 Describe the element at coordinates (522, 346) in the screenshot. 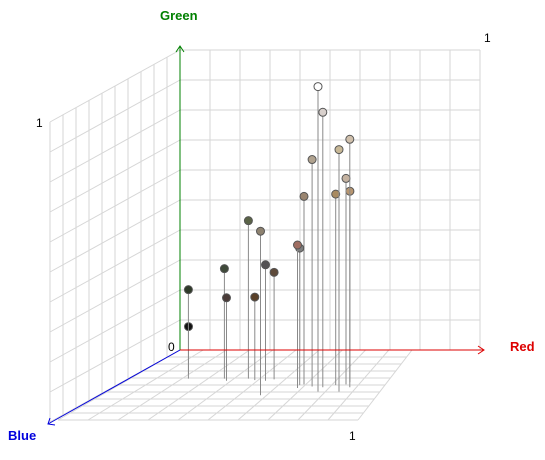

I see `red-axis-title: Red` at that location.